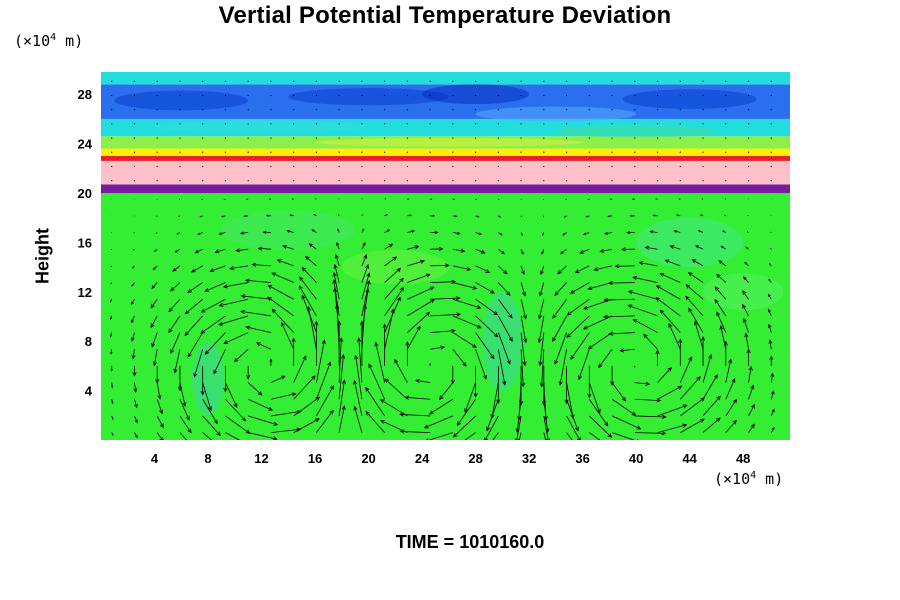 This screenshot has width=900, height=600. What do you see at coordinates (749, 479) in the screenshot?
I see `x-axis-unit: (×104 m)` at bounding box center [749, 479].